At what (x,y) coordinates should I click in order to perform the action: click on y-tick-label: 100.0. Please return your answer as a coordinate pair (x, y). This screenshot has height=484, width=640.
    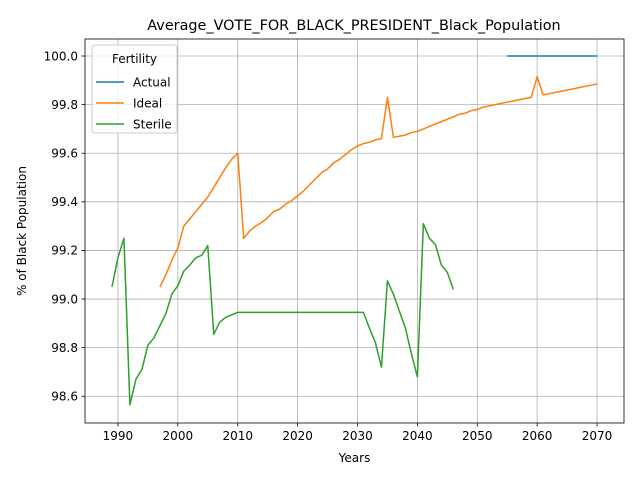
    Looking at the image, I should click on (61, 56).